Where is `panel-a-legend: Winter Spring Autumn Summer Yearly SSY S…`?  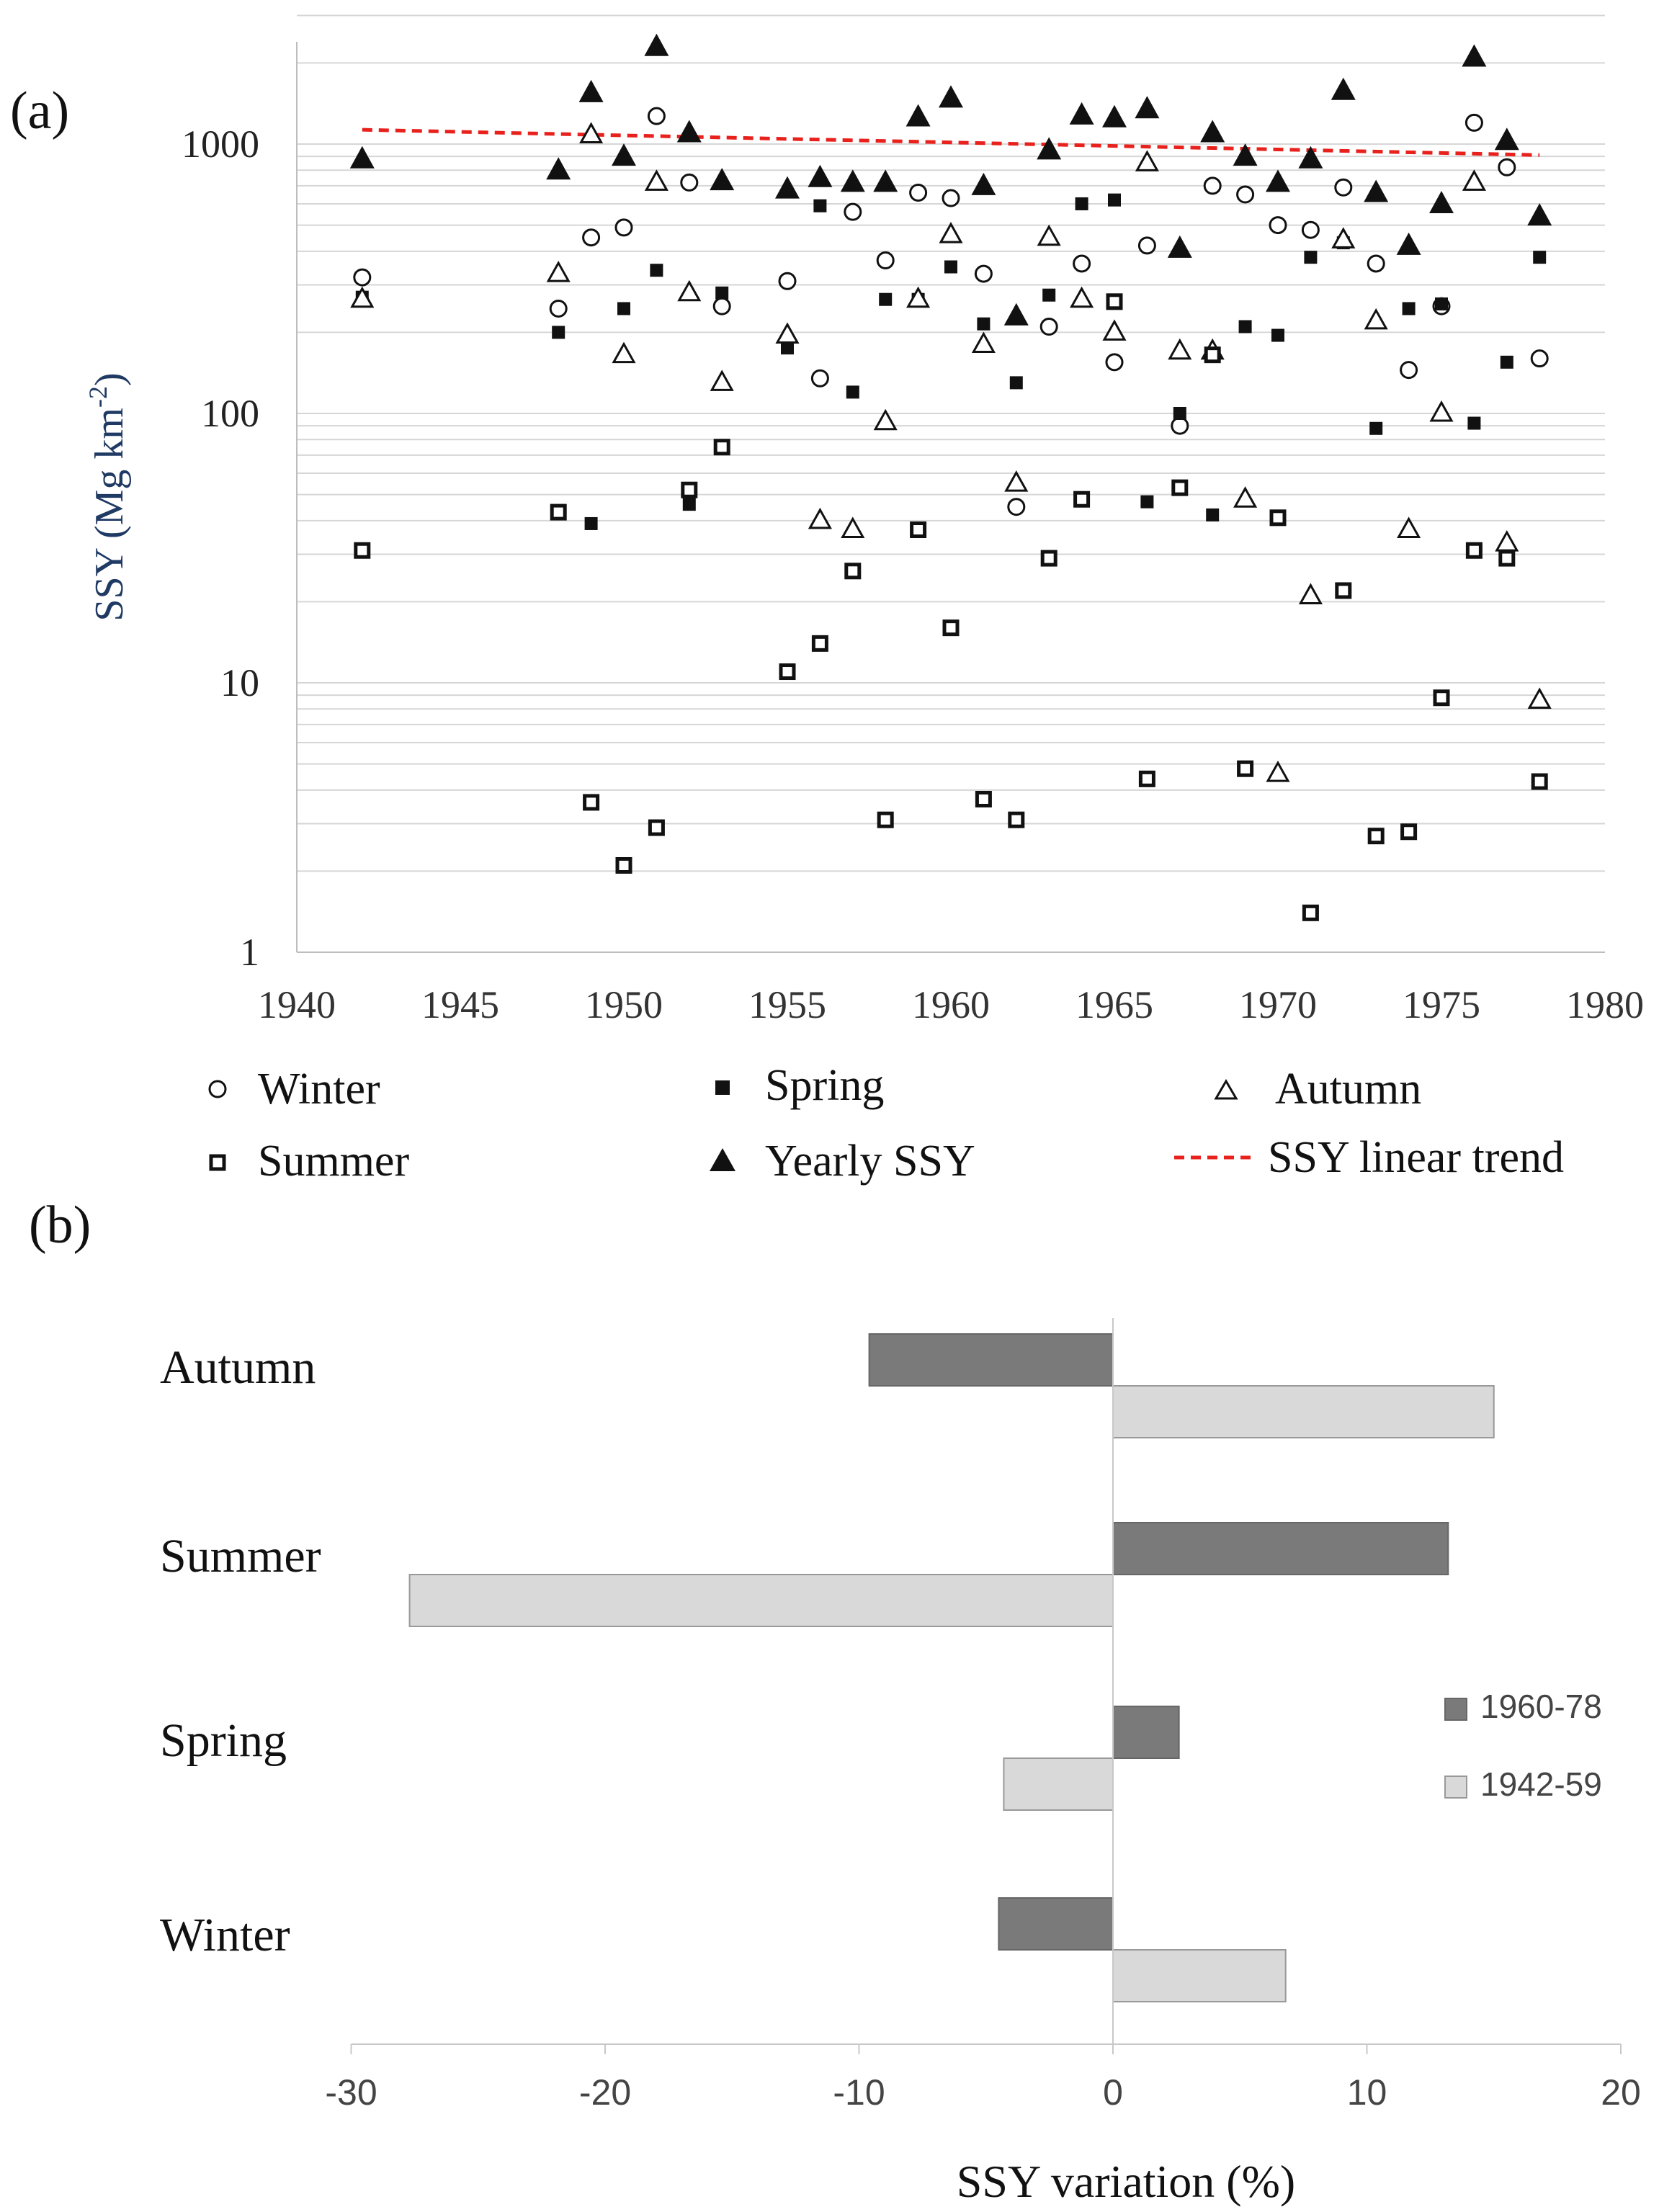
panel-a-legend: Winter Spring Autumn Summer Yearly SSY S… is located at coordinates (886, 1123).